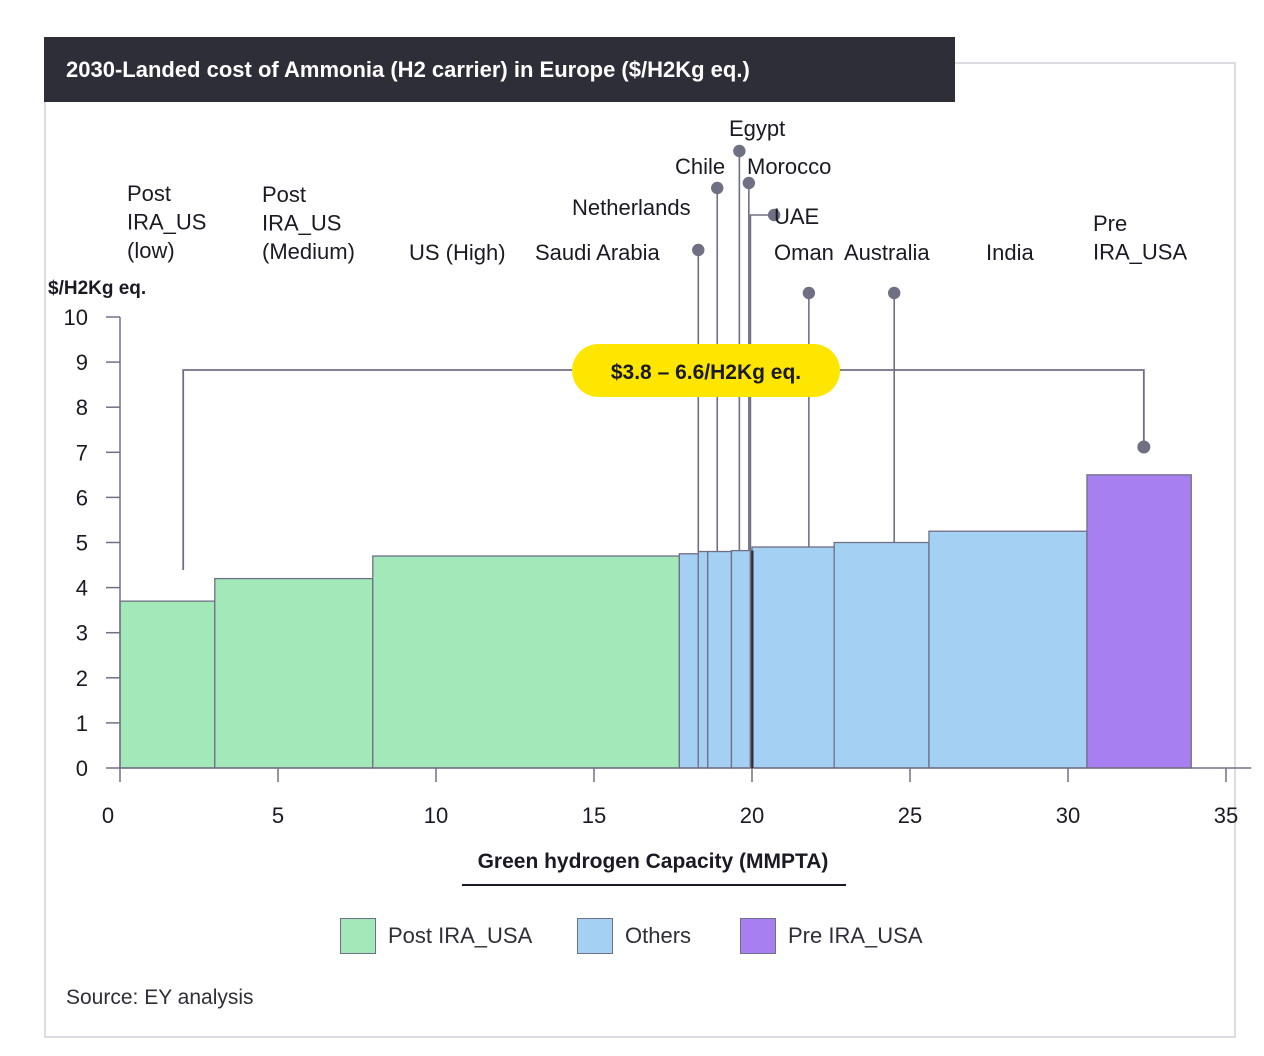  What do you see at coordinates (82, 497) in the screenshot?
I see `y-tick-label-6: 6` at bounding box center [82, 497].